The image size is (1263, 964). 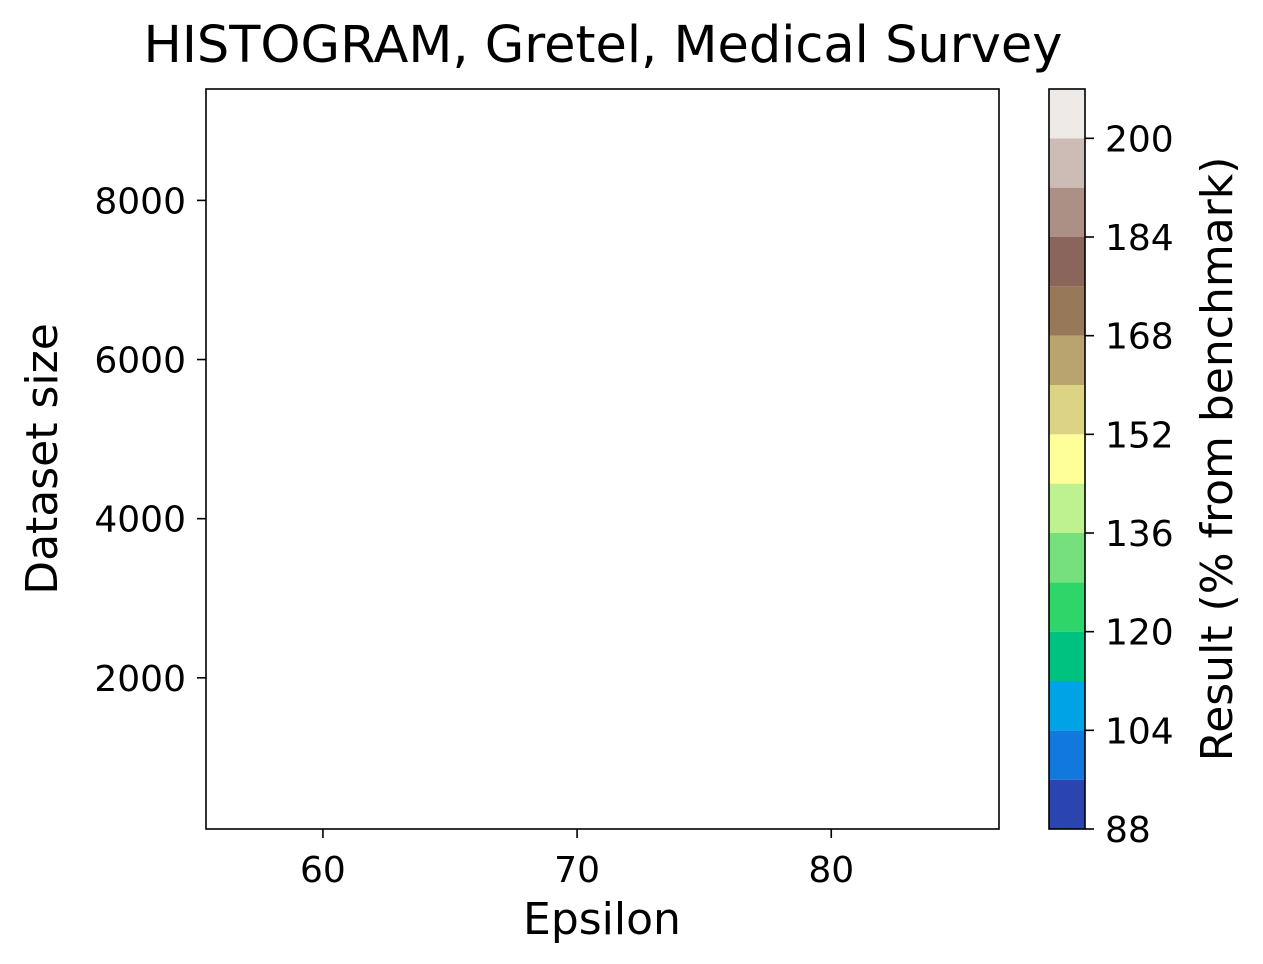 I want to click on x-tick-label: 60, so click(x=323, y=870).